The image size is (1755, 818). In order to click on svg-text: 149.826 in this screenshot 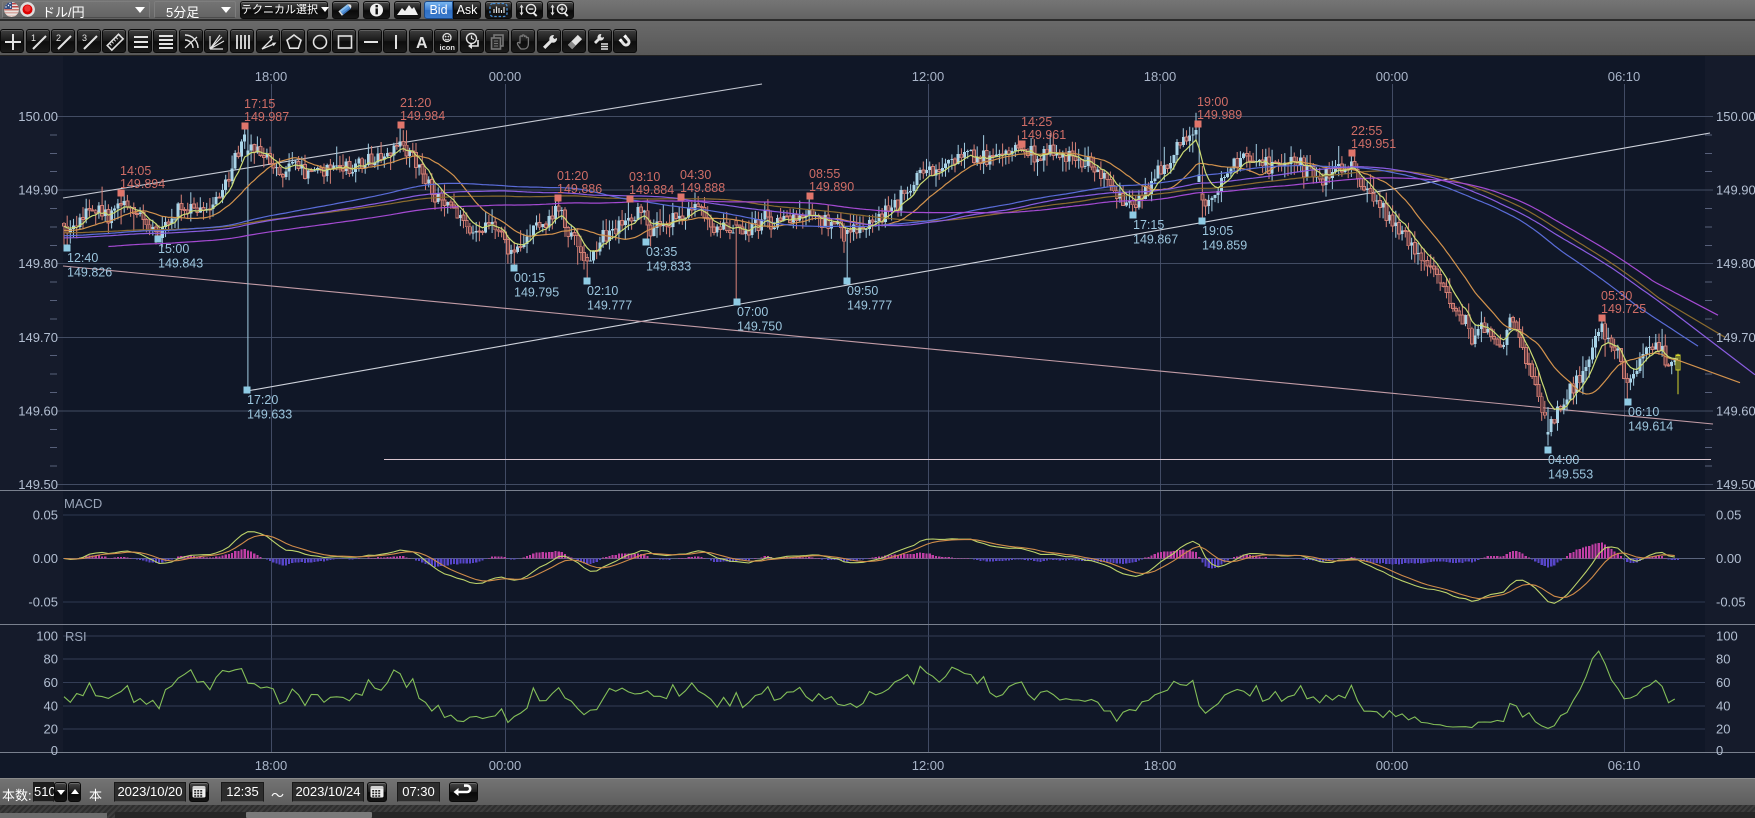, I will do `click(89, 273)`.